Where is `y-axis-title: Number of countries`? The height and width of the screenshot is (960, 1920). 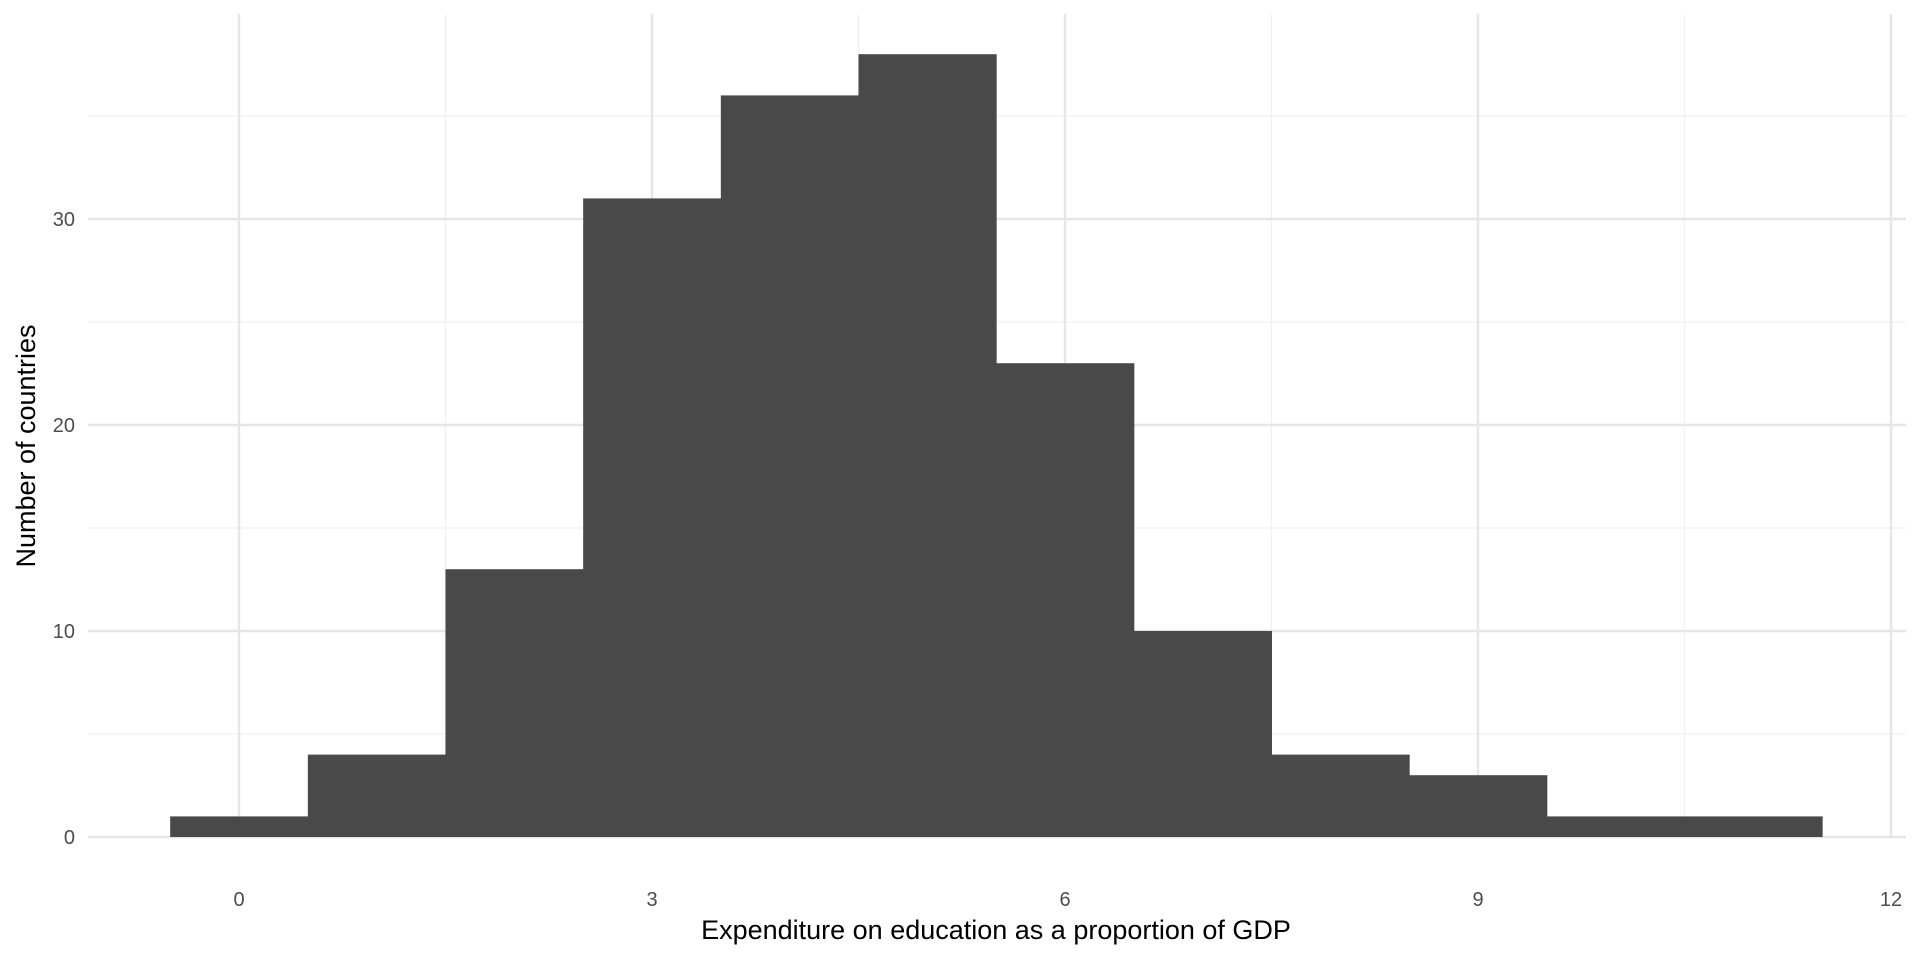 y-axis-title: Number of countries is located at coordinates (26, 445).